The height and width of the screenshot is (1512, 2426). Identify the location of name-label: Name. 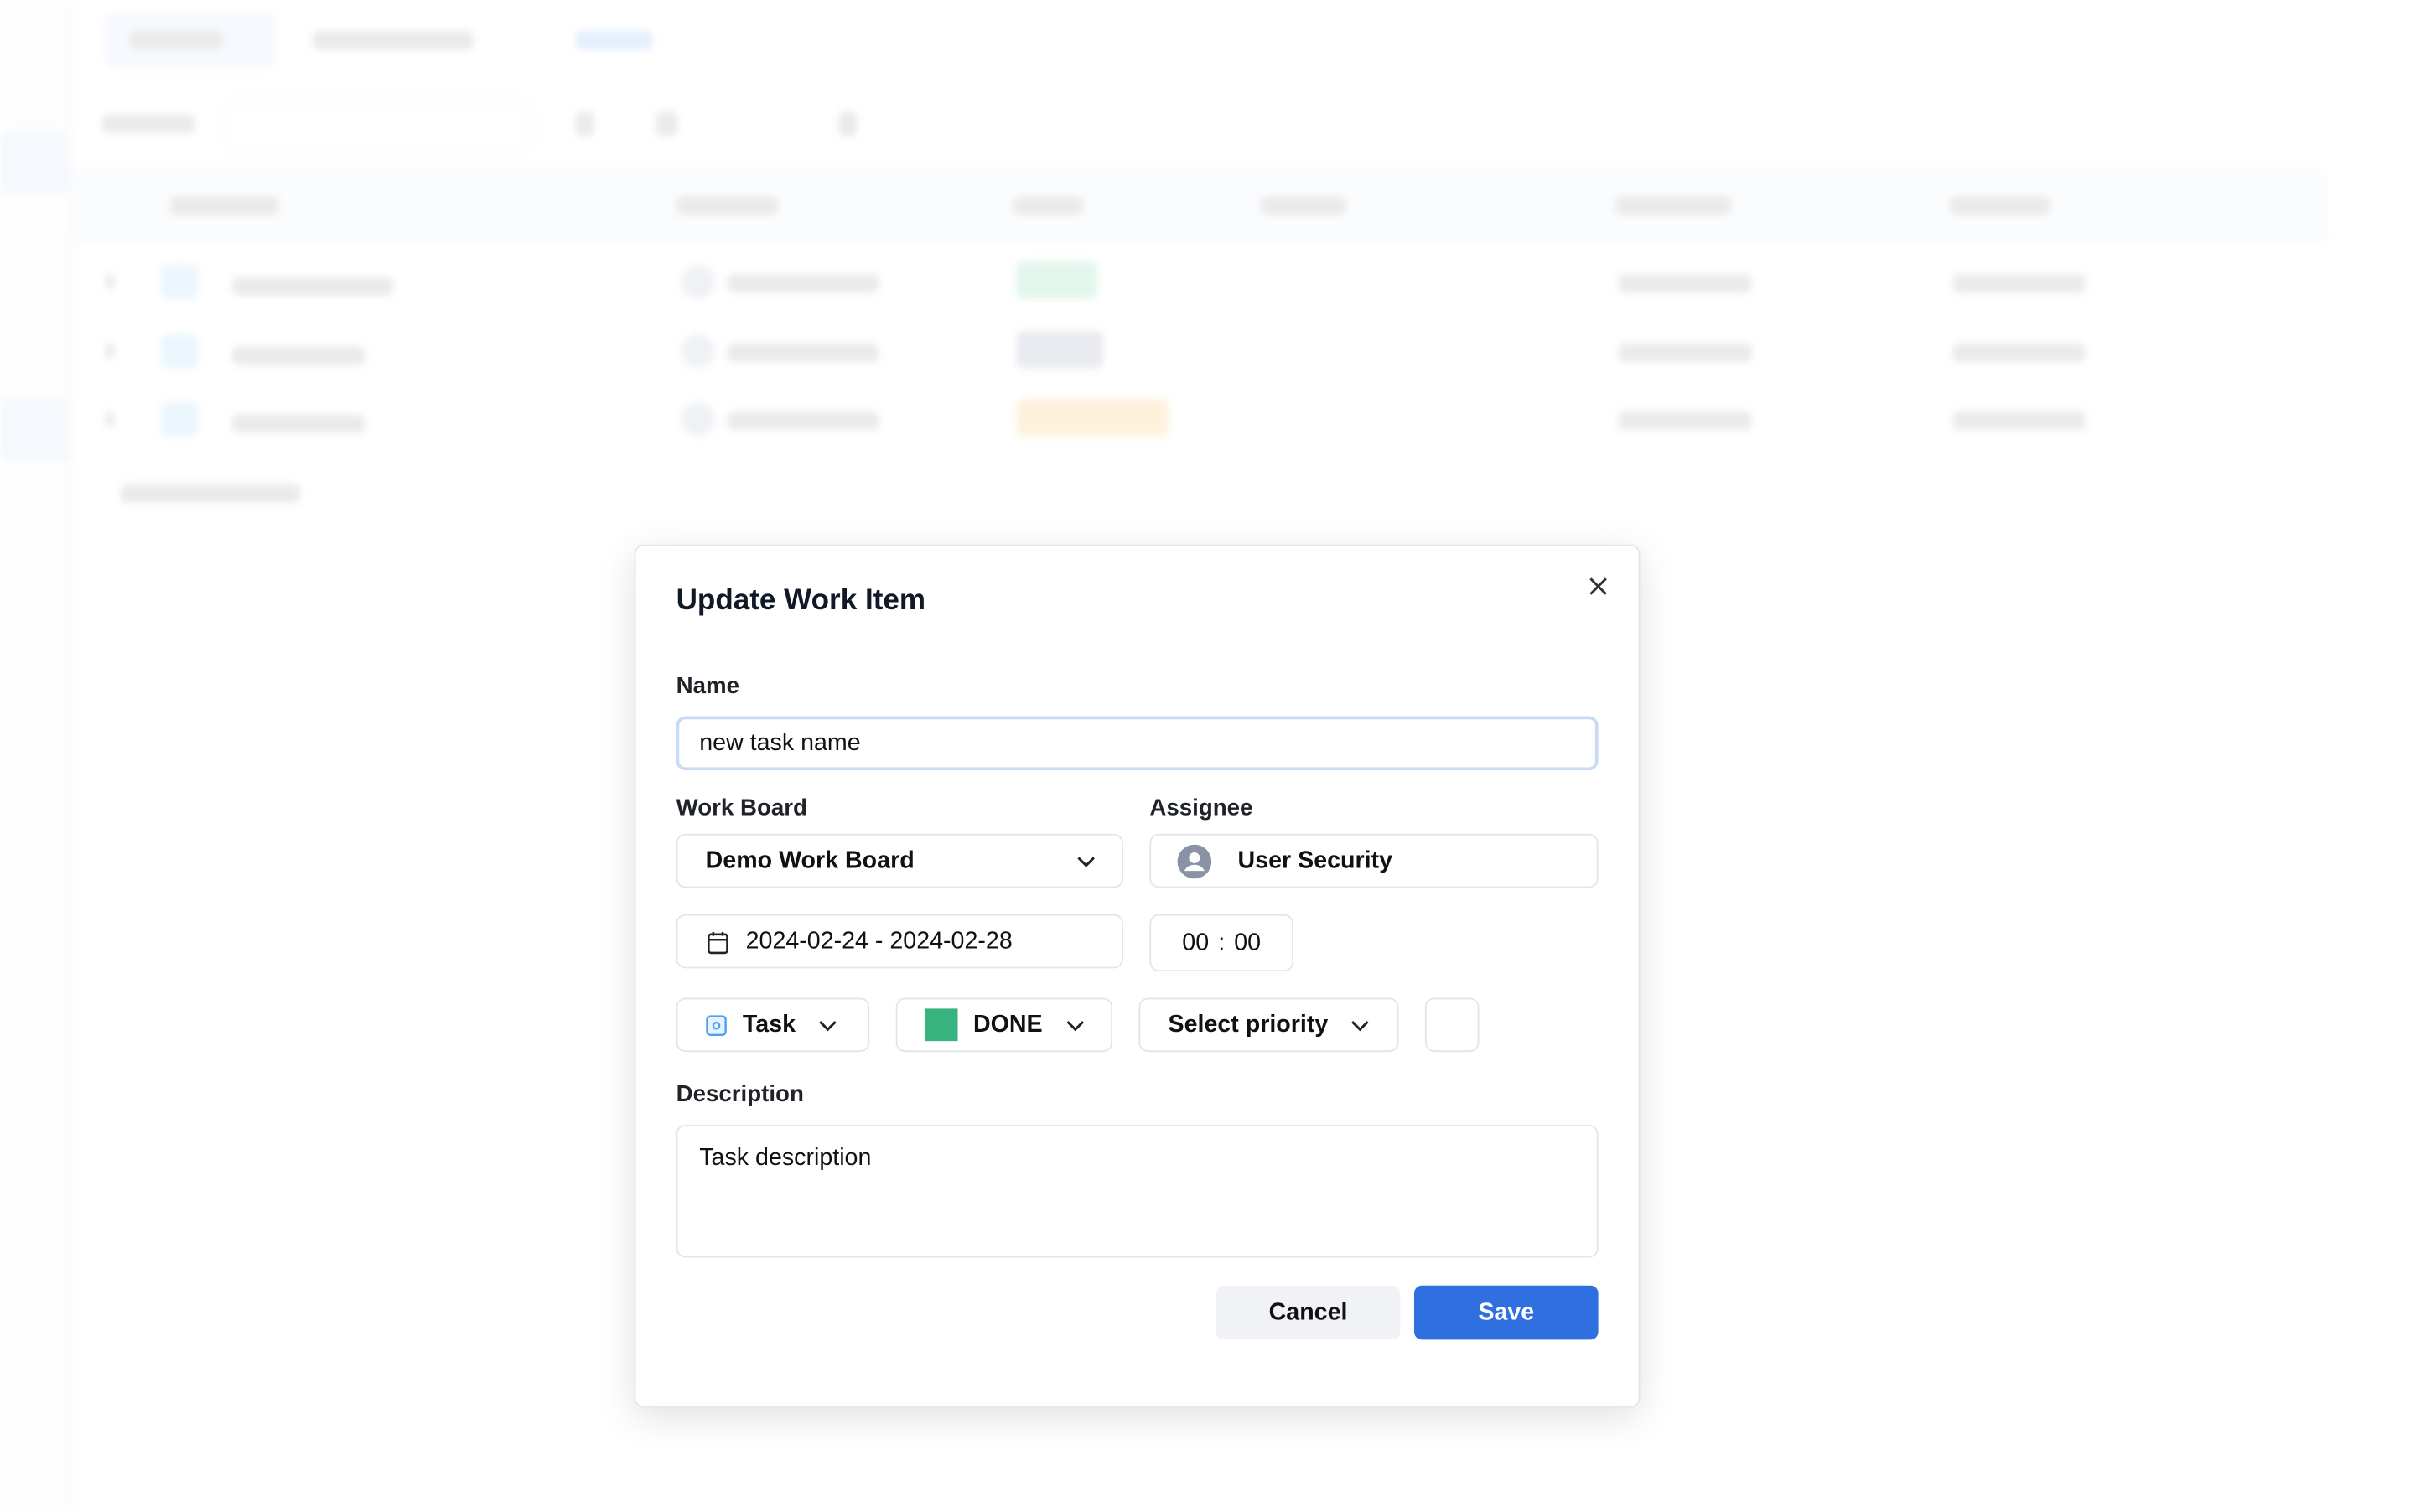
(707, 686).